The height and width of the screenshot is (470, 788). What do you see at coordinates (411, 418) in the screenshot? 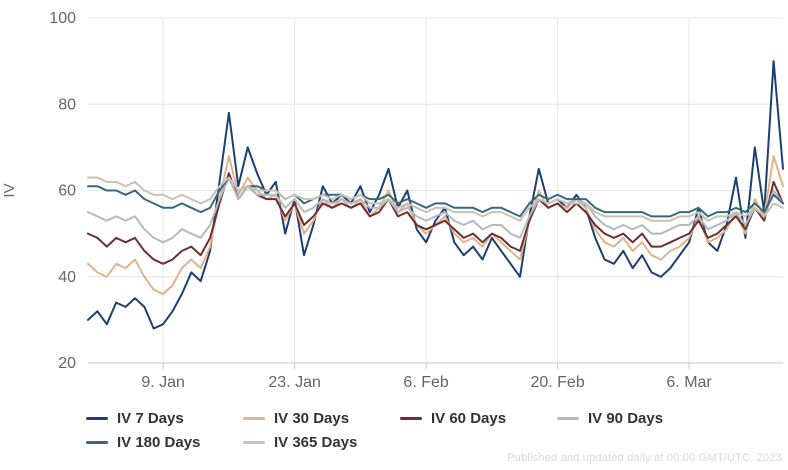
I see `legend-swatch-iv-60-days` at bounding box center [411, 418].